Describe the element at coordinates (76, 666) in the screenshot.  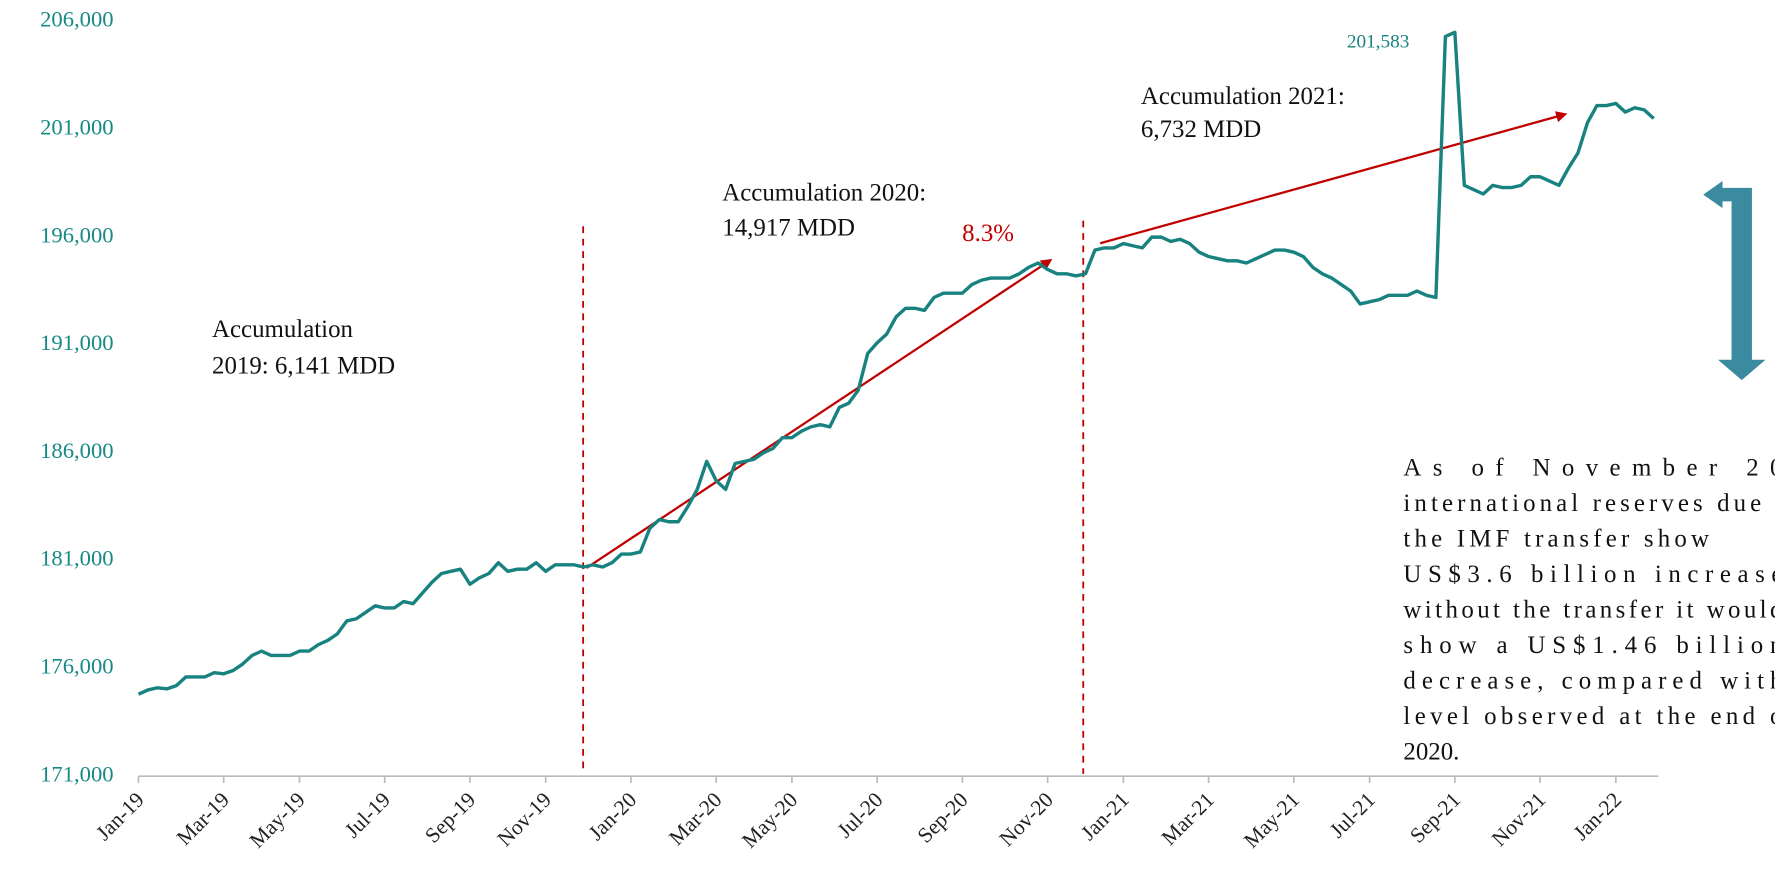
I see `y-tick-label: 176,000` at that location.